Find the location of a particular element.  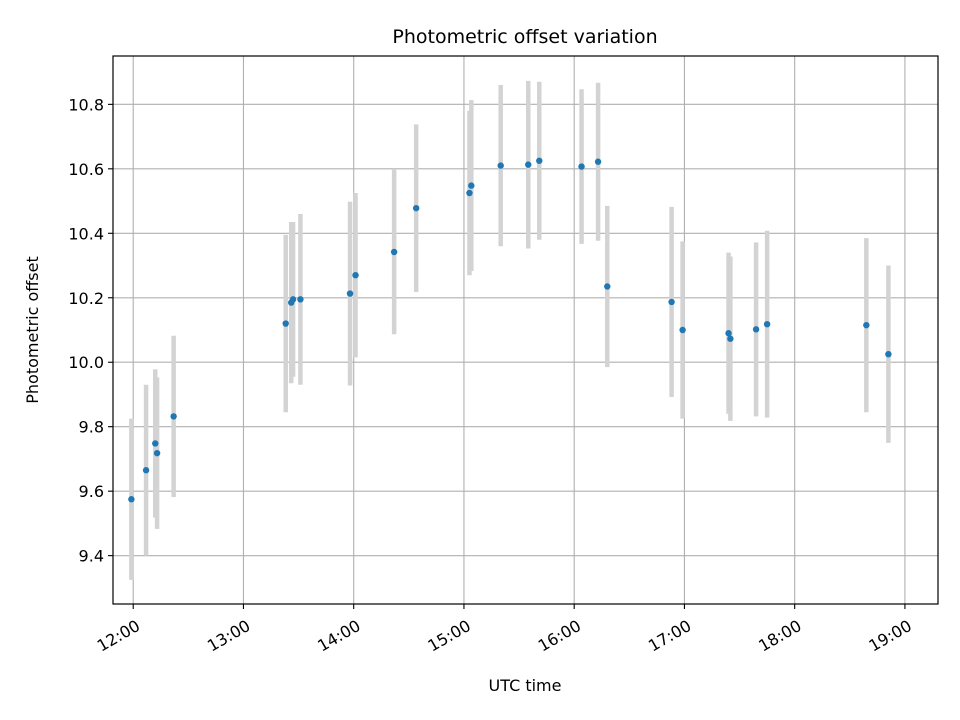

y-tick-label: 9.4 is located at coordinates (91, 556).